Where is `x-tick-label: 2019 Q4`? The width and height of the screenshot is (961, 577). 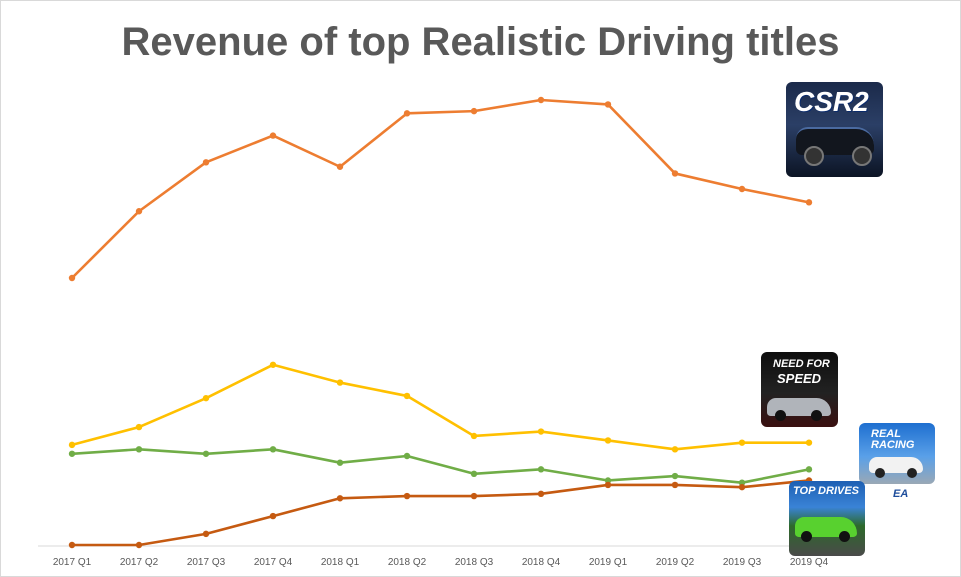
x-tick-label: 2019 Q4 is located at coordinates (809, 562).